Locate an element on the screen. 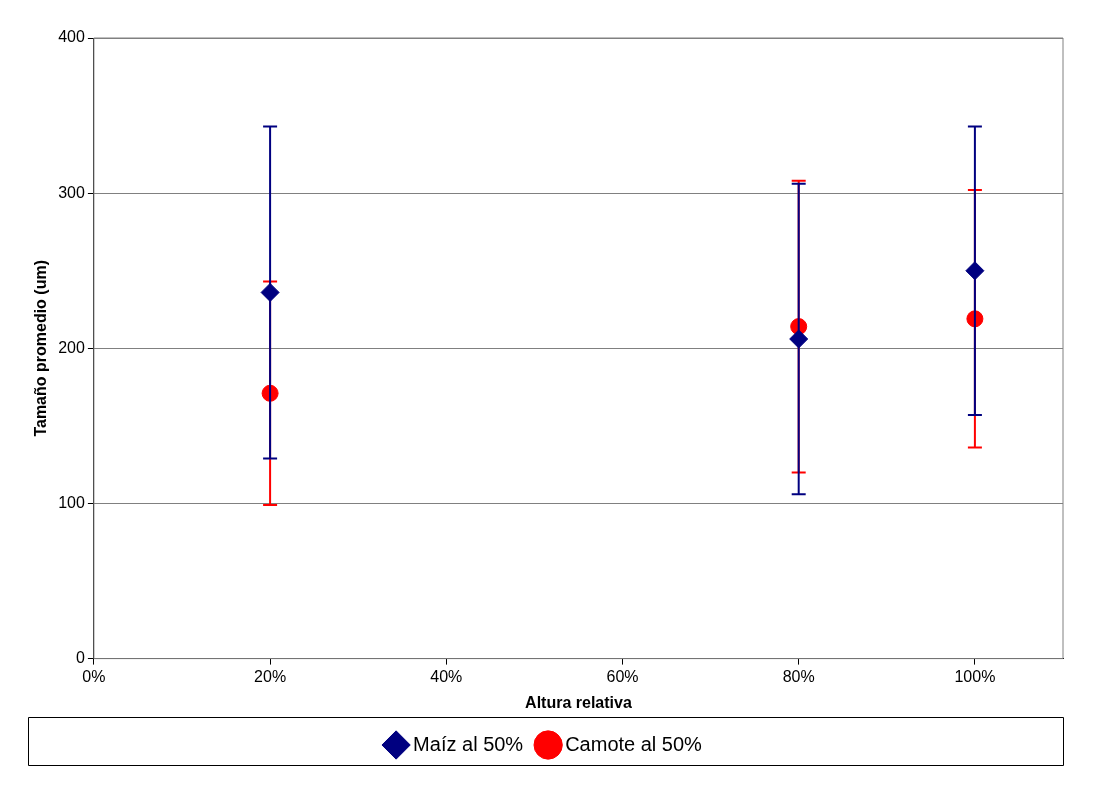  y-tick-label: 100 is located at coordinates (71, 502).